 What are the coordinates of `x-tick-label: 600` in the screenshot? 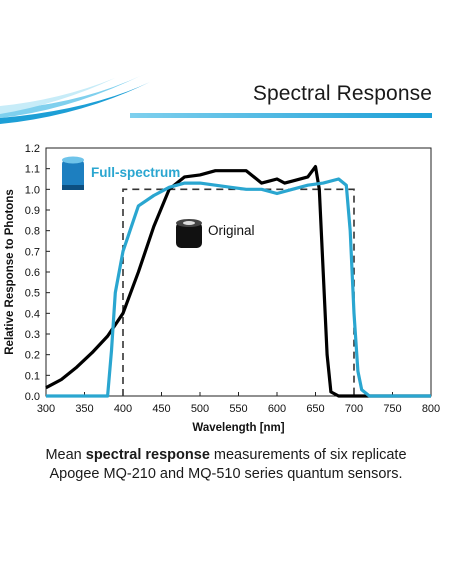 It's located at (277, 409).